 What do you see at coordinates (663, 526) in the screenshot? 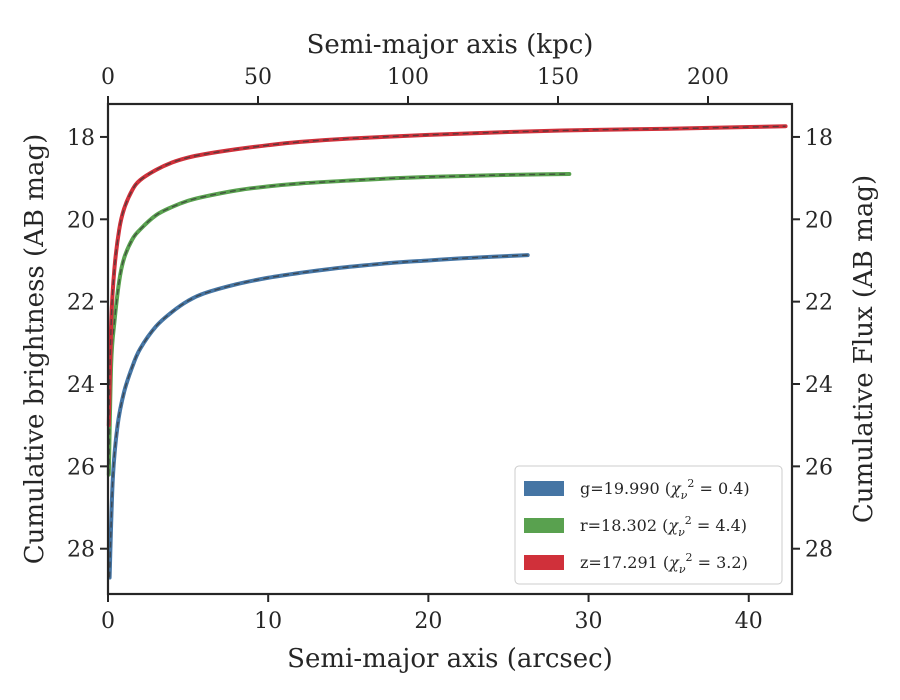
I see `legend-label-r: r=18.302 (χν2 = 4.4)` at bounding box center [663, 526].